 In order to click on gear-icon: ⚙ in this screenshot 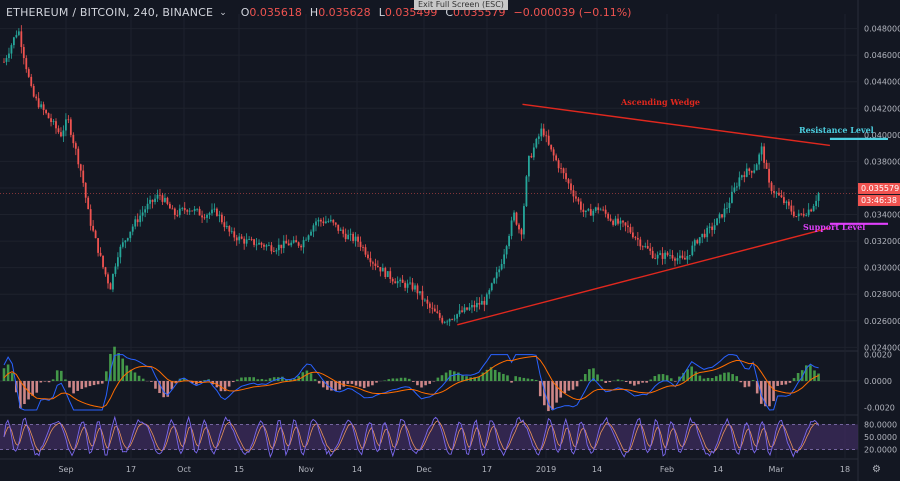, I will do `click(876, 469)`.